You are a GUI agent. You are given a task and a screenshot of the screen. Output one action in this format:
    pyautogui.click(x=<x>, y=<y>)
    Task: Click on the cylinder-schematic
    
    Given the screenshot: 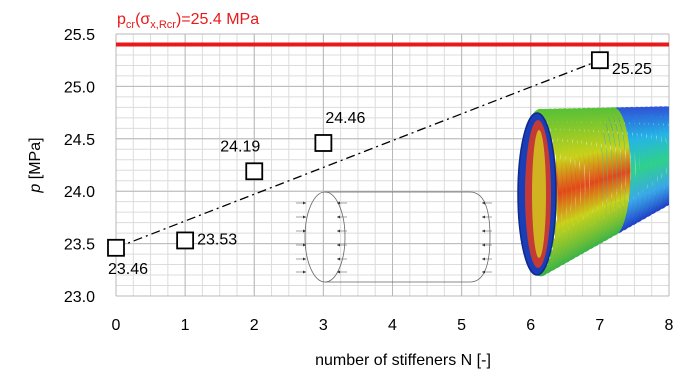 What is the action you would take?
    pyautogui.click(x=394, y=237)
    